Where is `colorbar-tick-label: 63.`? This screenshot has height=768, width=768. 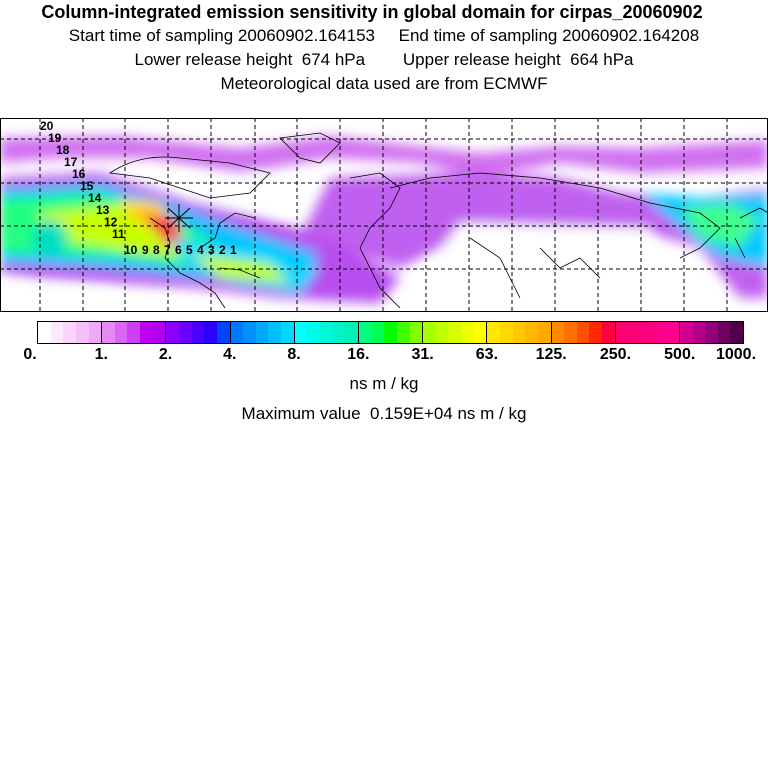
colorbar-tick-label: 63. is located at coordinates (487, 354).